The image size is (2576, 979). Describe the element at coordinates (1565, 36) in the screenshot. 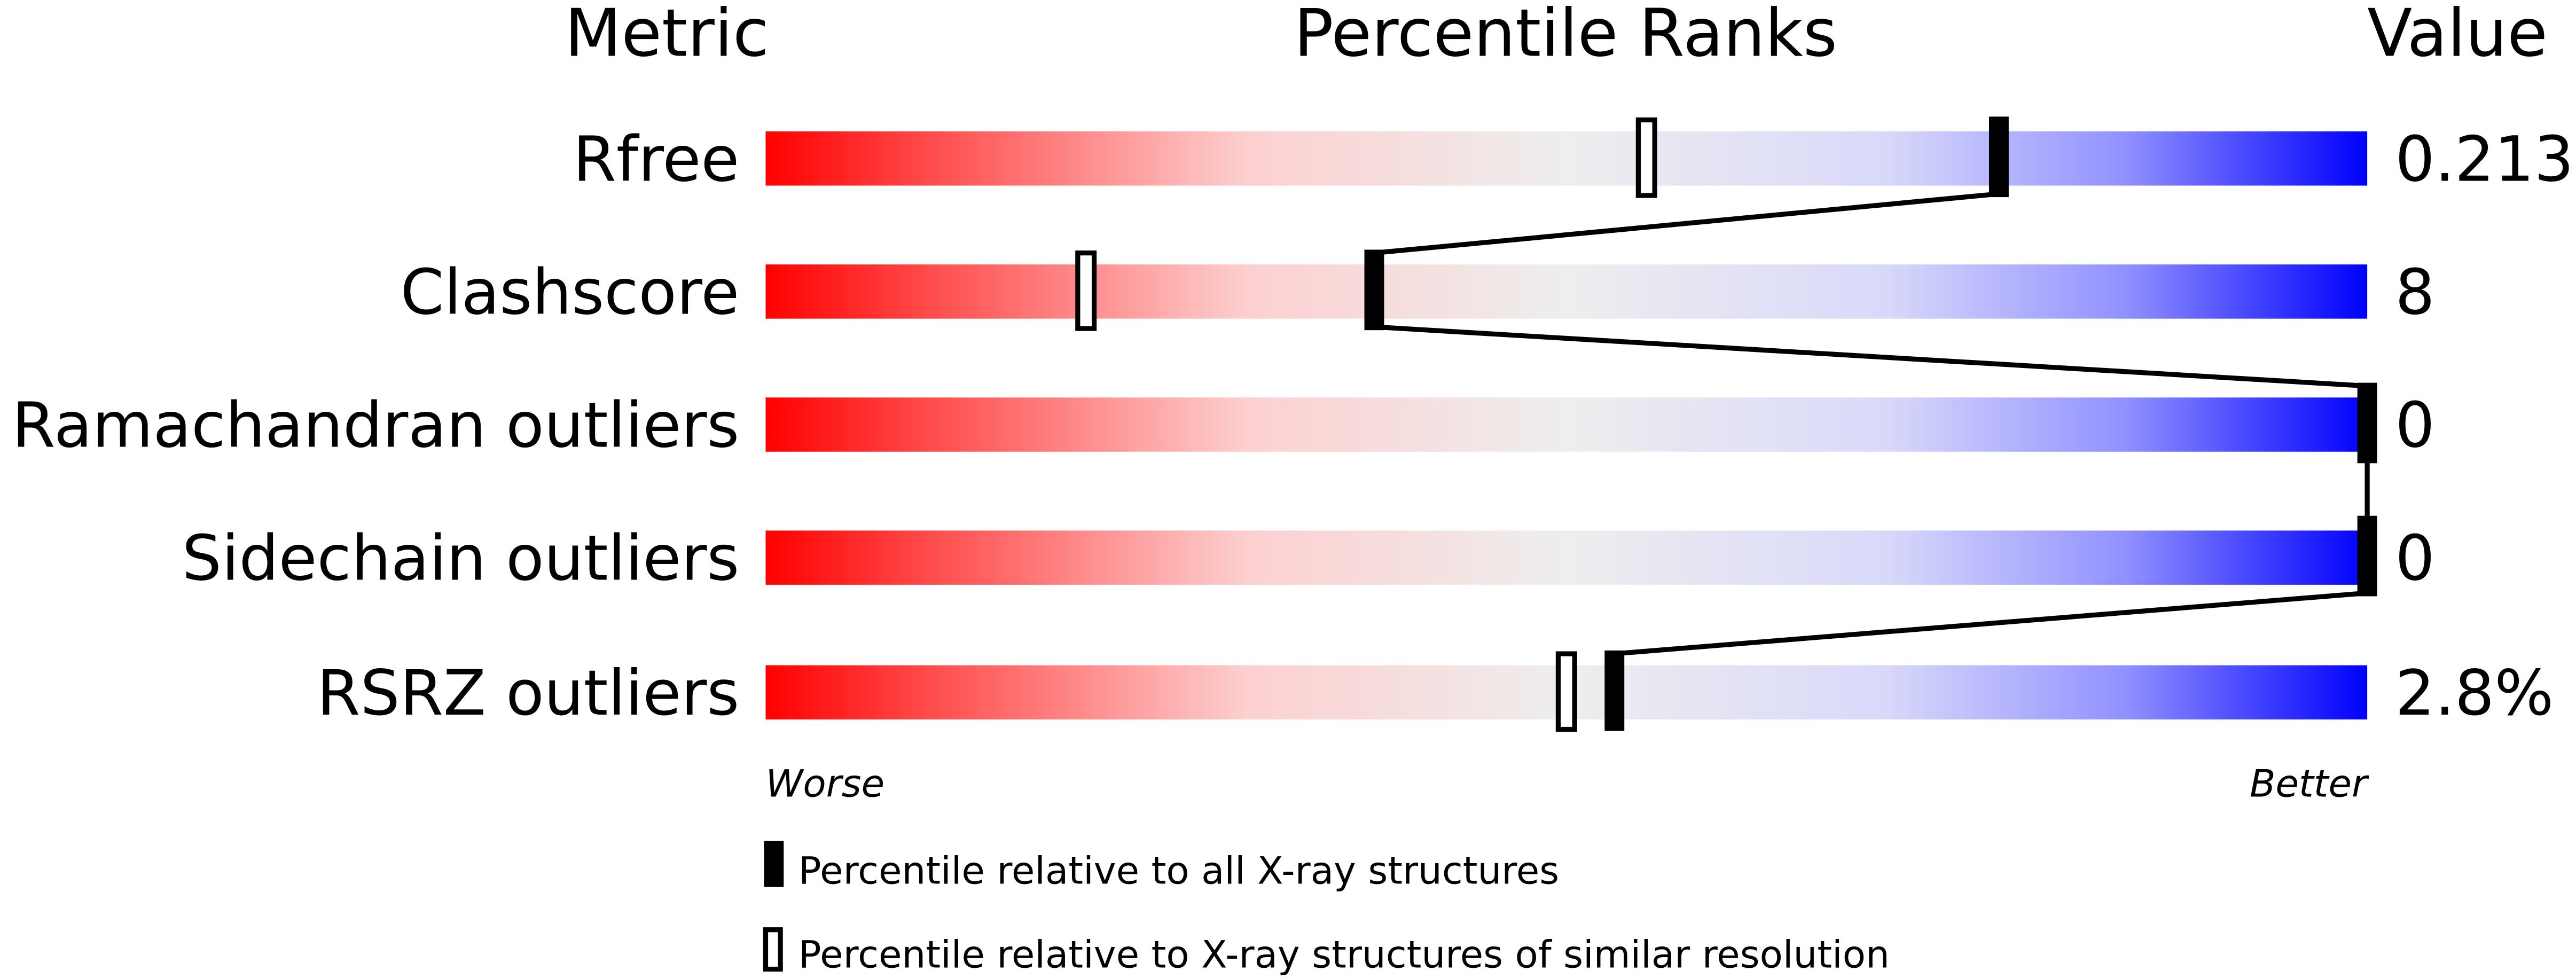

I see `header-percentile-ranks: Percentile Ranks` at that location.